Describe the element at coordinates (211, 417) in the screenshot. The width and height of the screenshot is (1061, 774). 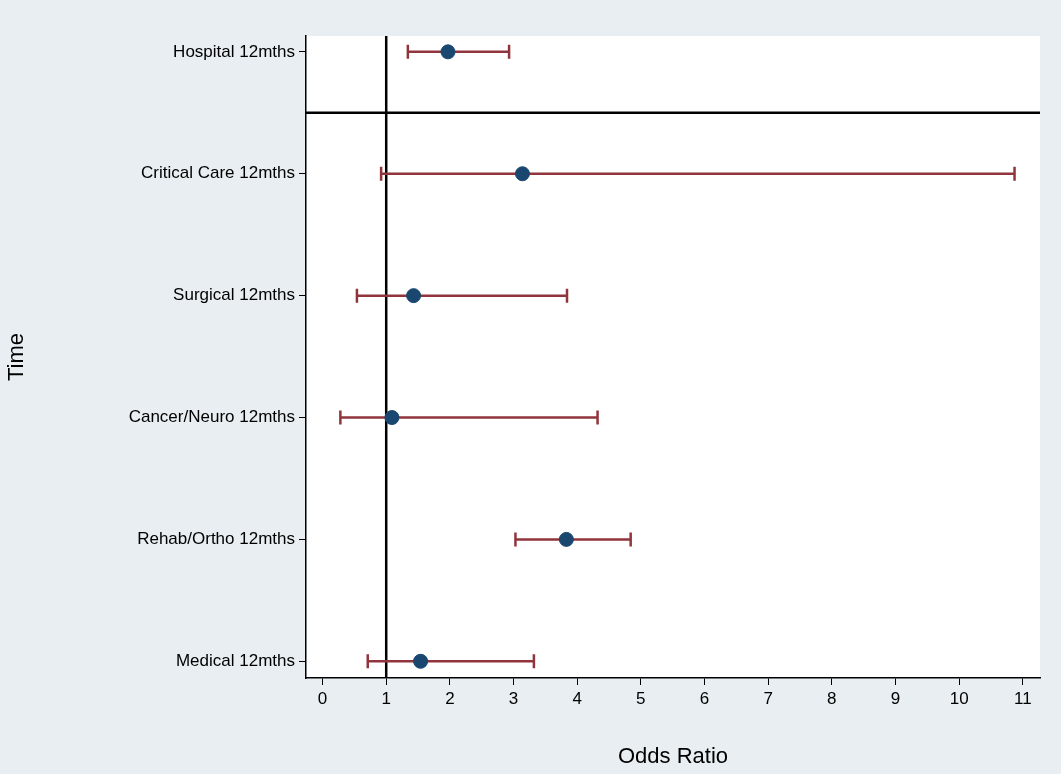
I see `y-tick-label: Cancer/Neuro 12mths` at that location.